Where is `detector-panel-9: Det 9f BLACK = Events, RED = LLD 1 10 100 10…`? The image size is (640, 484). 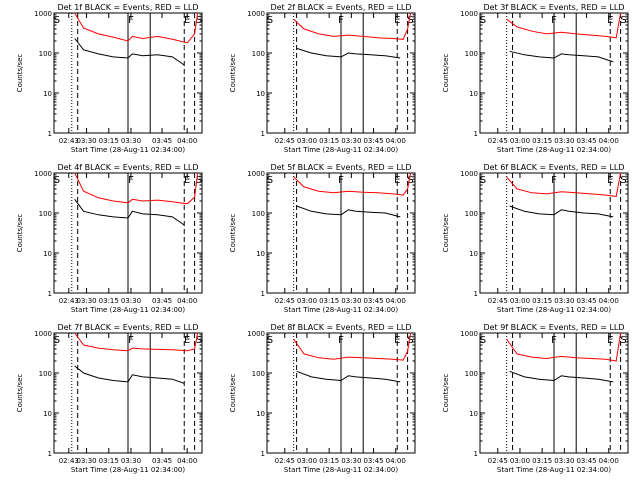 detector-panel-9: Det 9f BLACK = Events, RED = LLD 1 10 100 10… is located at coordinates (535, 398).